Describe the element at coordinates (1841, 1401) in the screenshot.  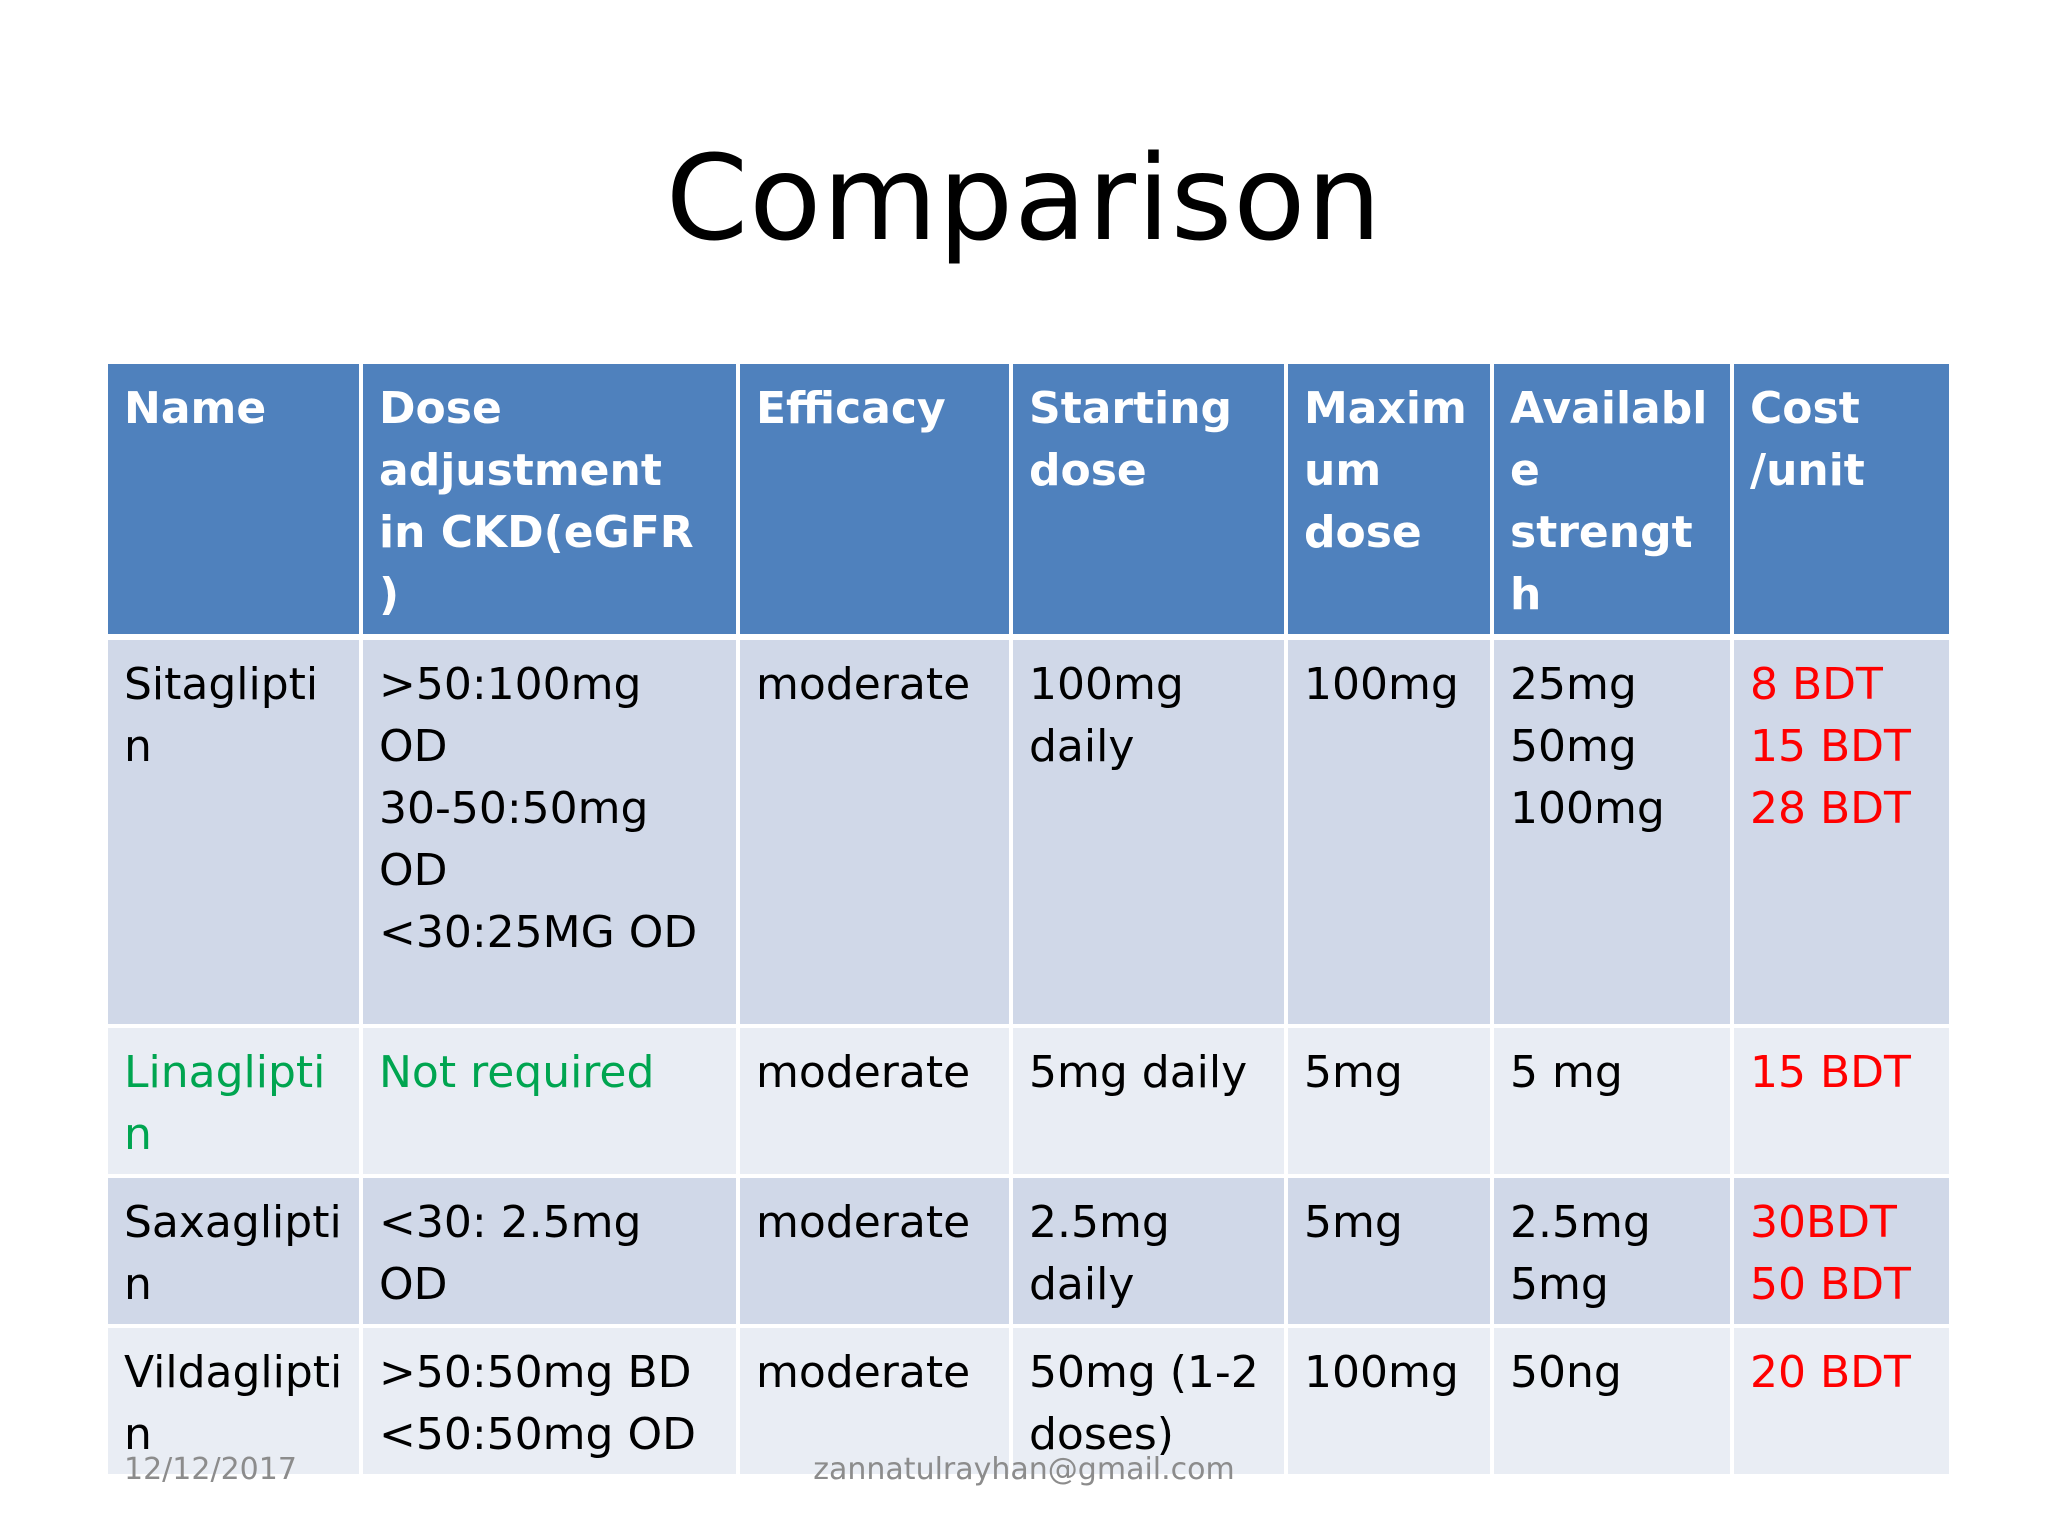
I see `cell-cost: 20 BDT` at that location.